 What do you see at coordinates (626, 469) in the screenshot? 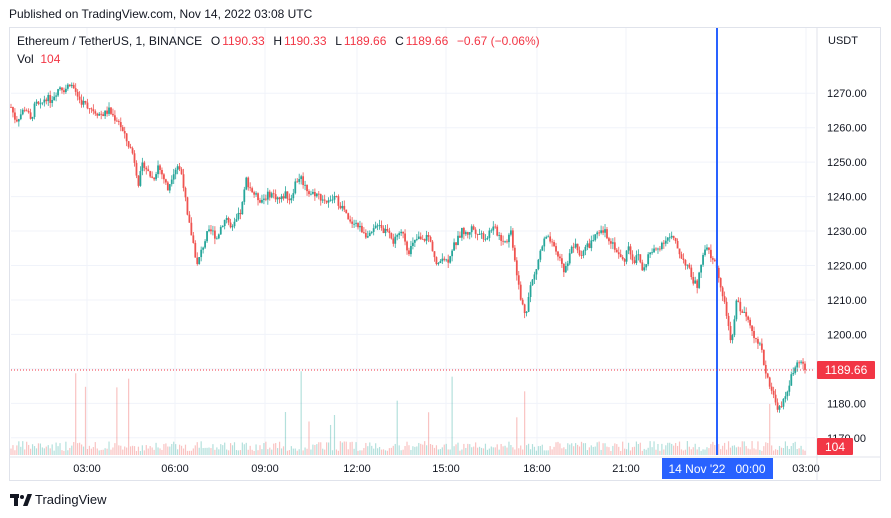
I see `x-tick-label: 21:00` at bounding box center [626, 469].